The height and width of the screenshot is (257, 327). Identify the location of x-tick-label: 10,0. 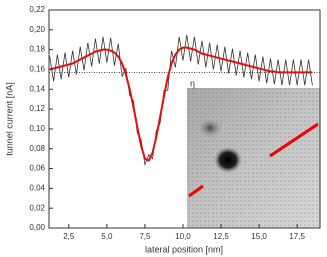
(183, 236).